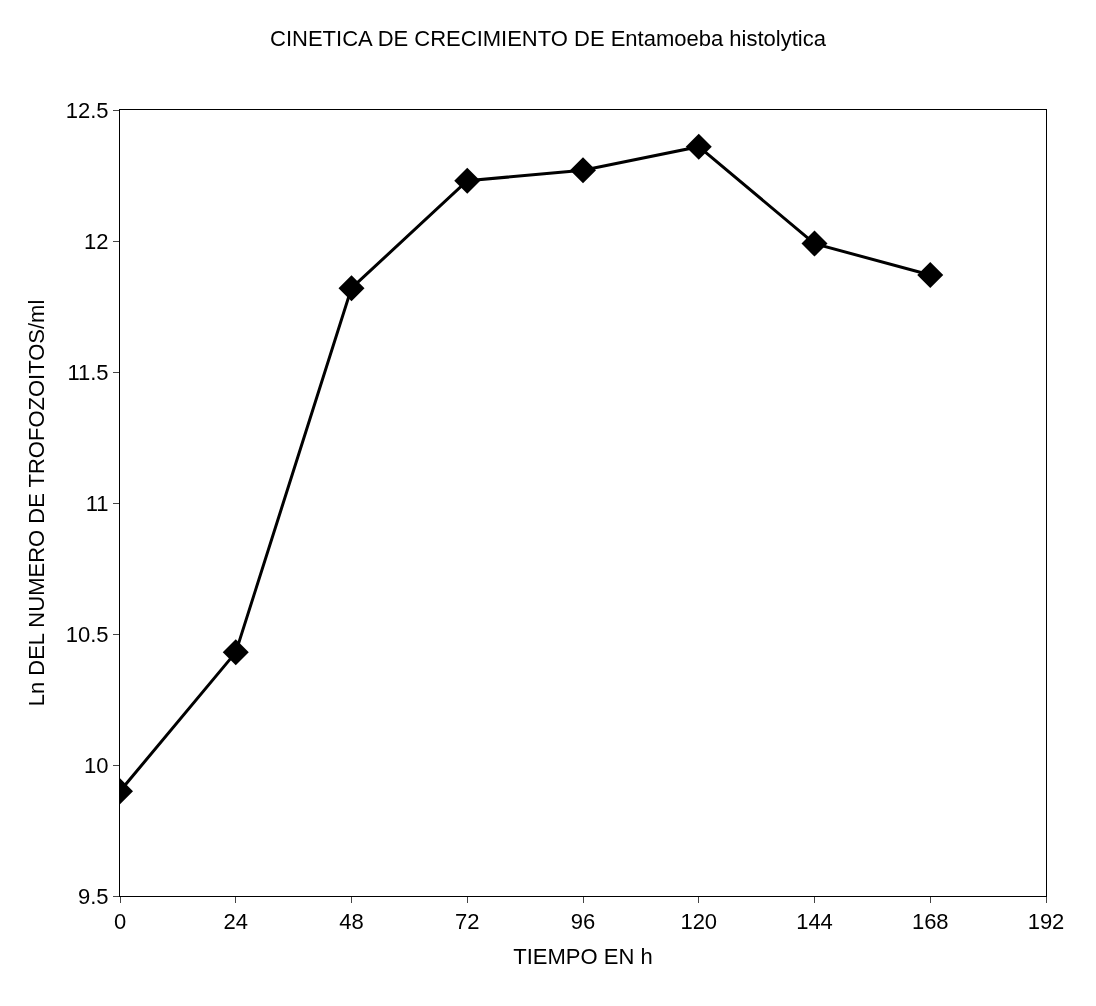  Describe the element at coordinates (814, 922) in the screenshot. I see `x-tick-label: 144` at that location.